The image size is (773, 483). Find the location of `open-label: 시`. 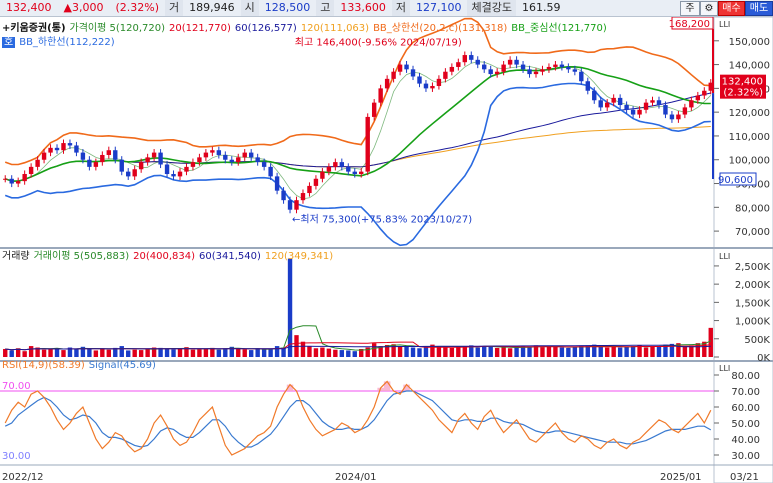

open-label: 시 is located at coordinates (249, 8).